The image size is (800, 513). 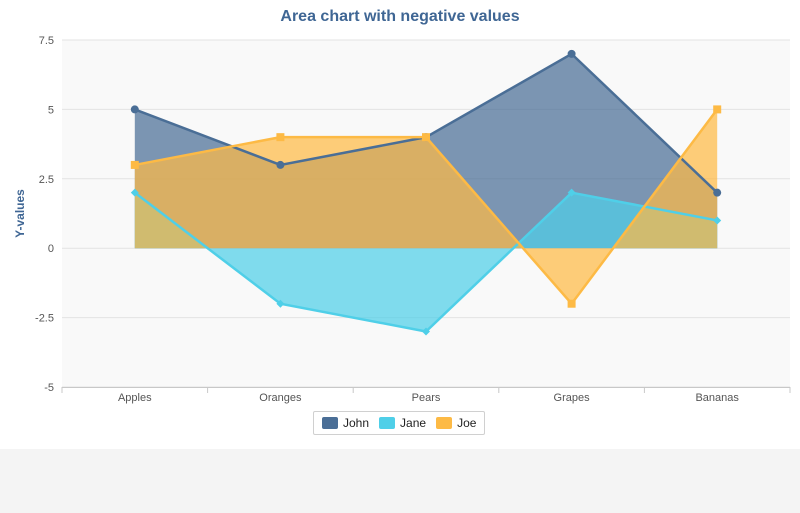 What do you see at coordinates (46, 180) in the screenshot?
I see `y-tick-label: 2.5` at bounding box center [46, 180].